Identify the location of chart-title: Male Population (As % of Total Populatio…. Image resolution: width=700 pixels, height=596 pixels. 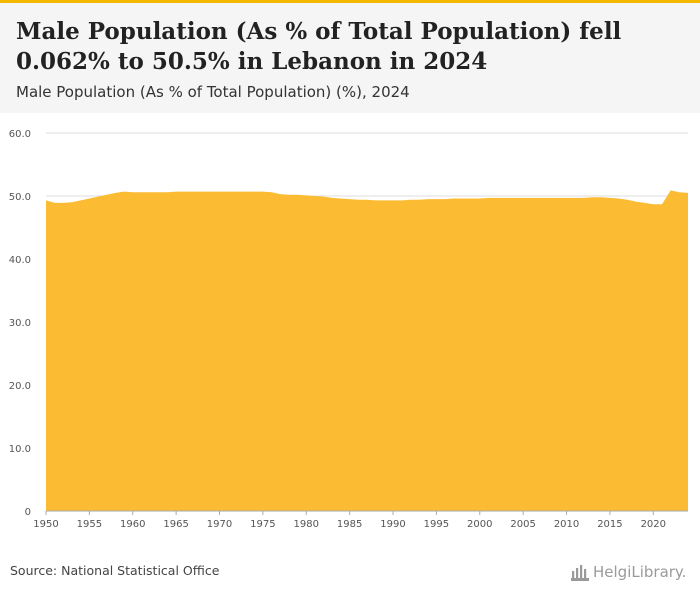
(319, 46).